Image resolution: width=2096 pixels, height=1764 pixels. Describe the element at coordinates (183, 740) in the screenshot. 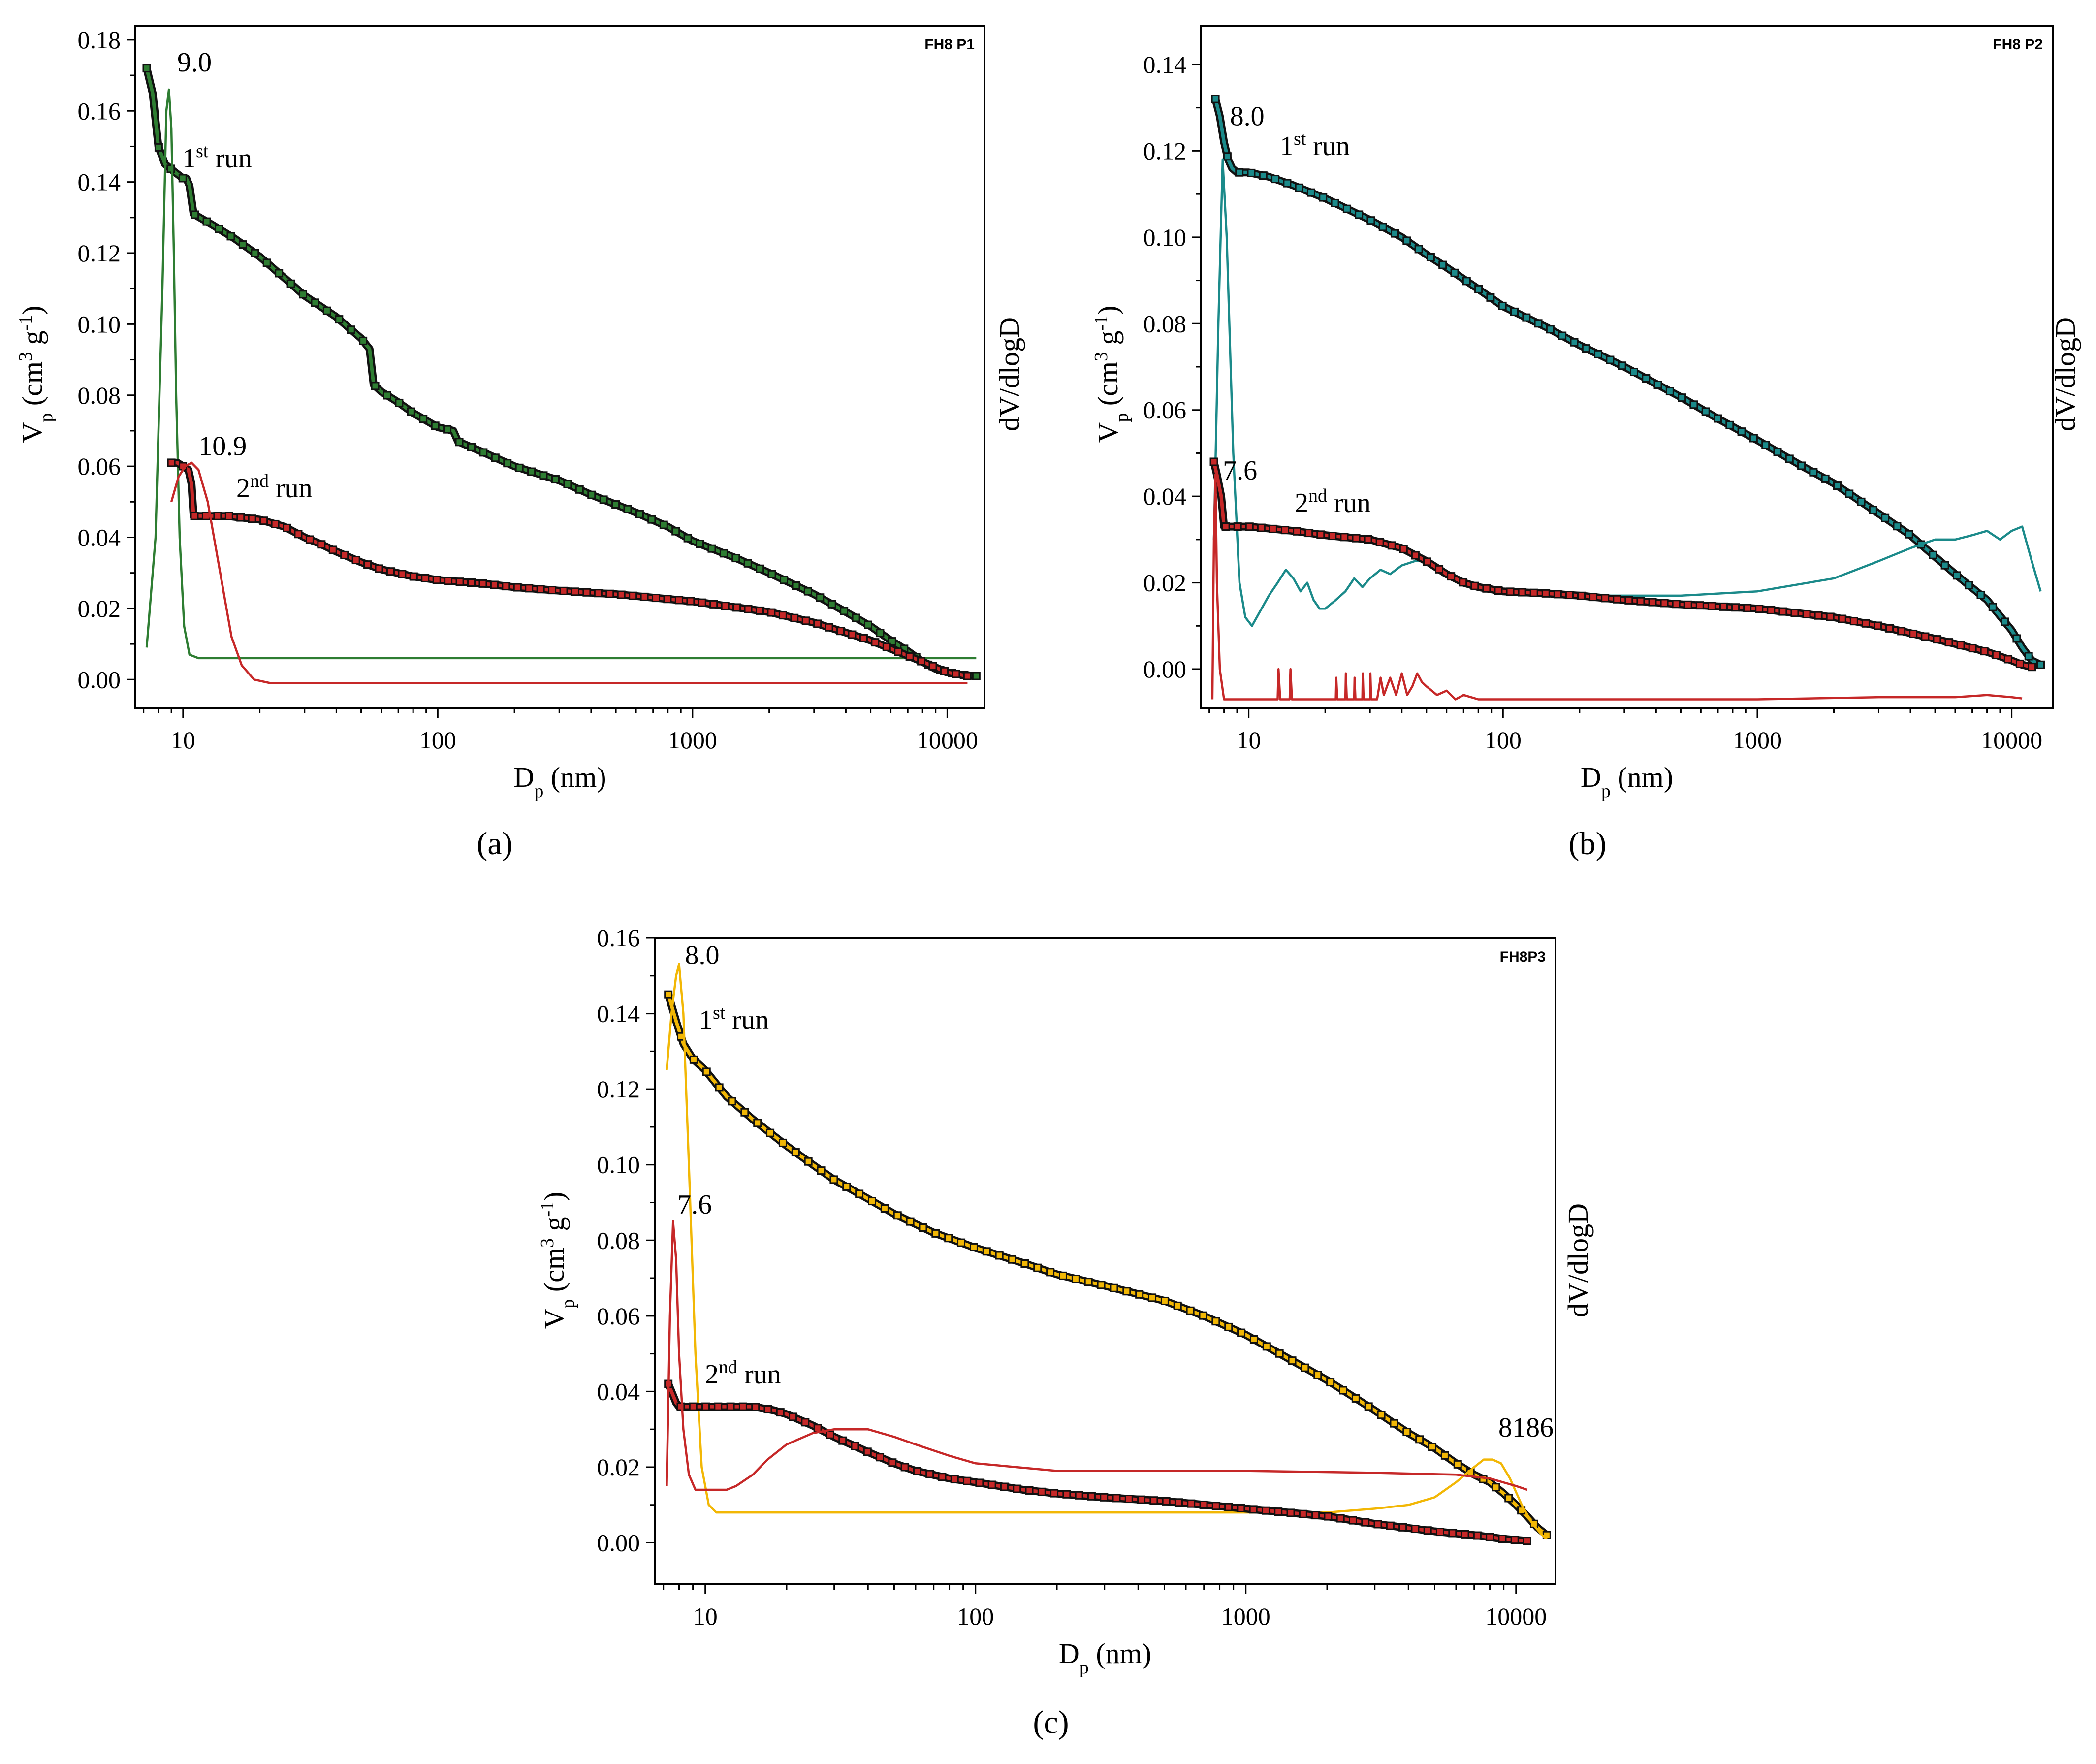

I see `x-tick-label: 10` at that location.